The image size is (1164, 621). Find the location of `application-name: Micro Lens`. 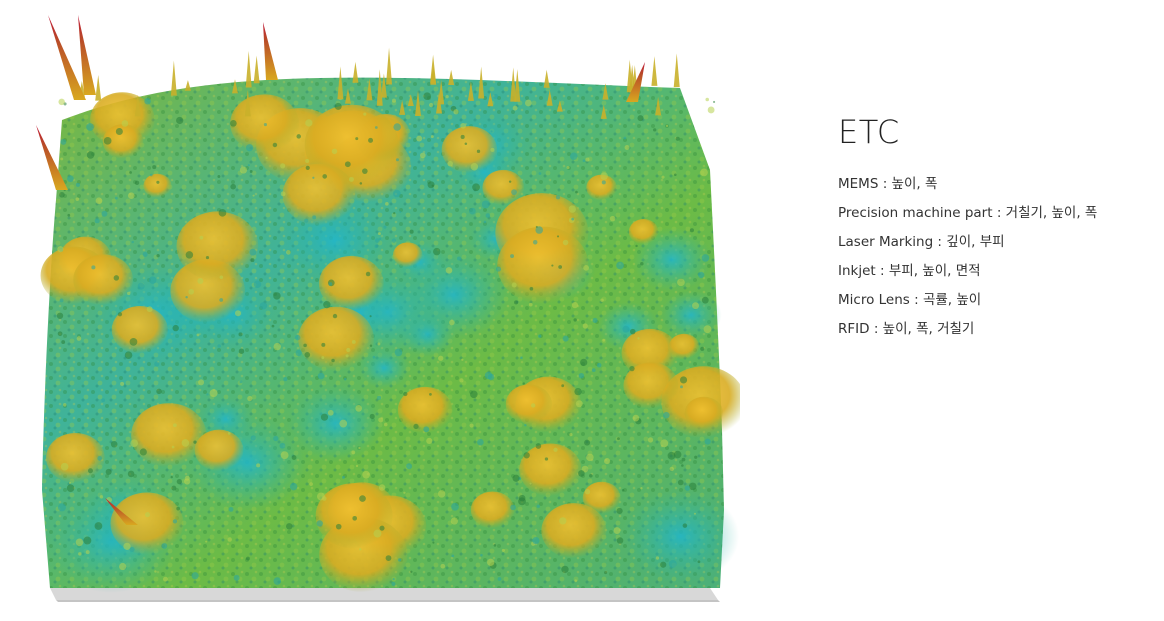

application-name: Micro Lens is located at coordinates (874, 300).